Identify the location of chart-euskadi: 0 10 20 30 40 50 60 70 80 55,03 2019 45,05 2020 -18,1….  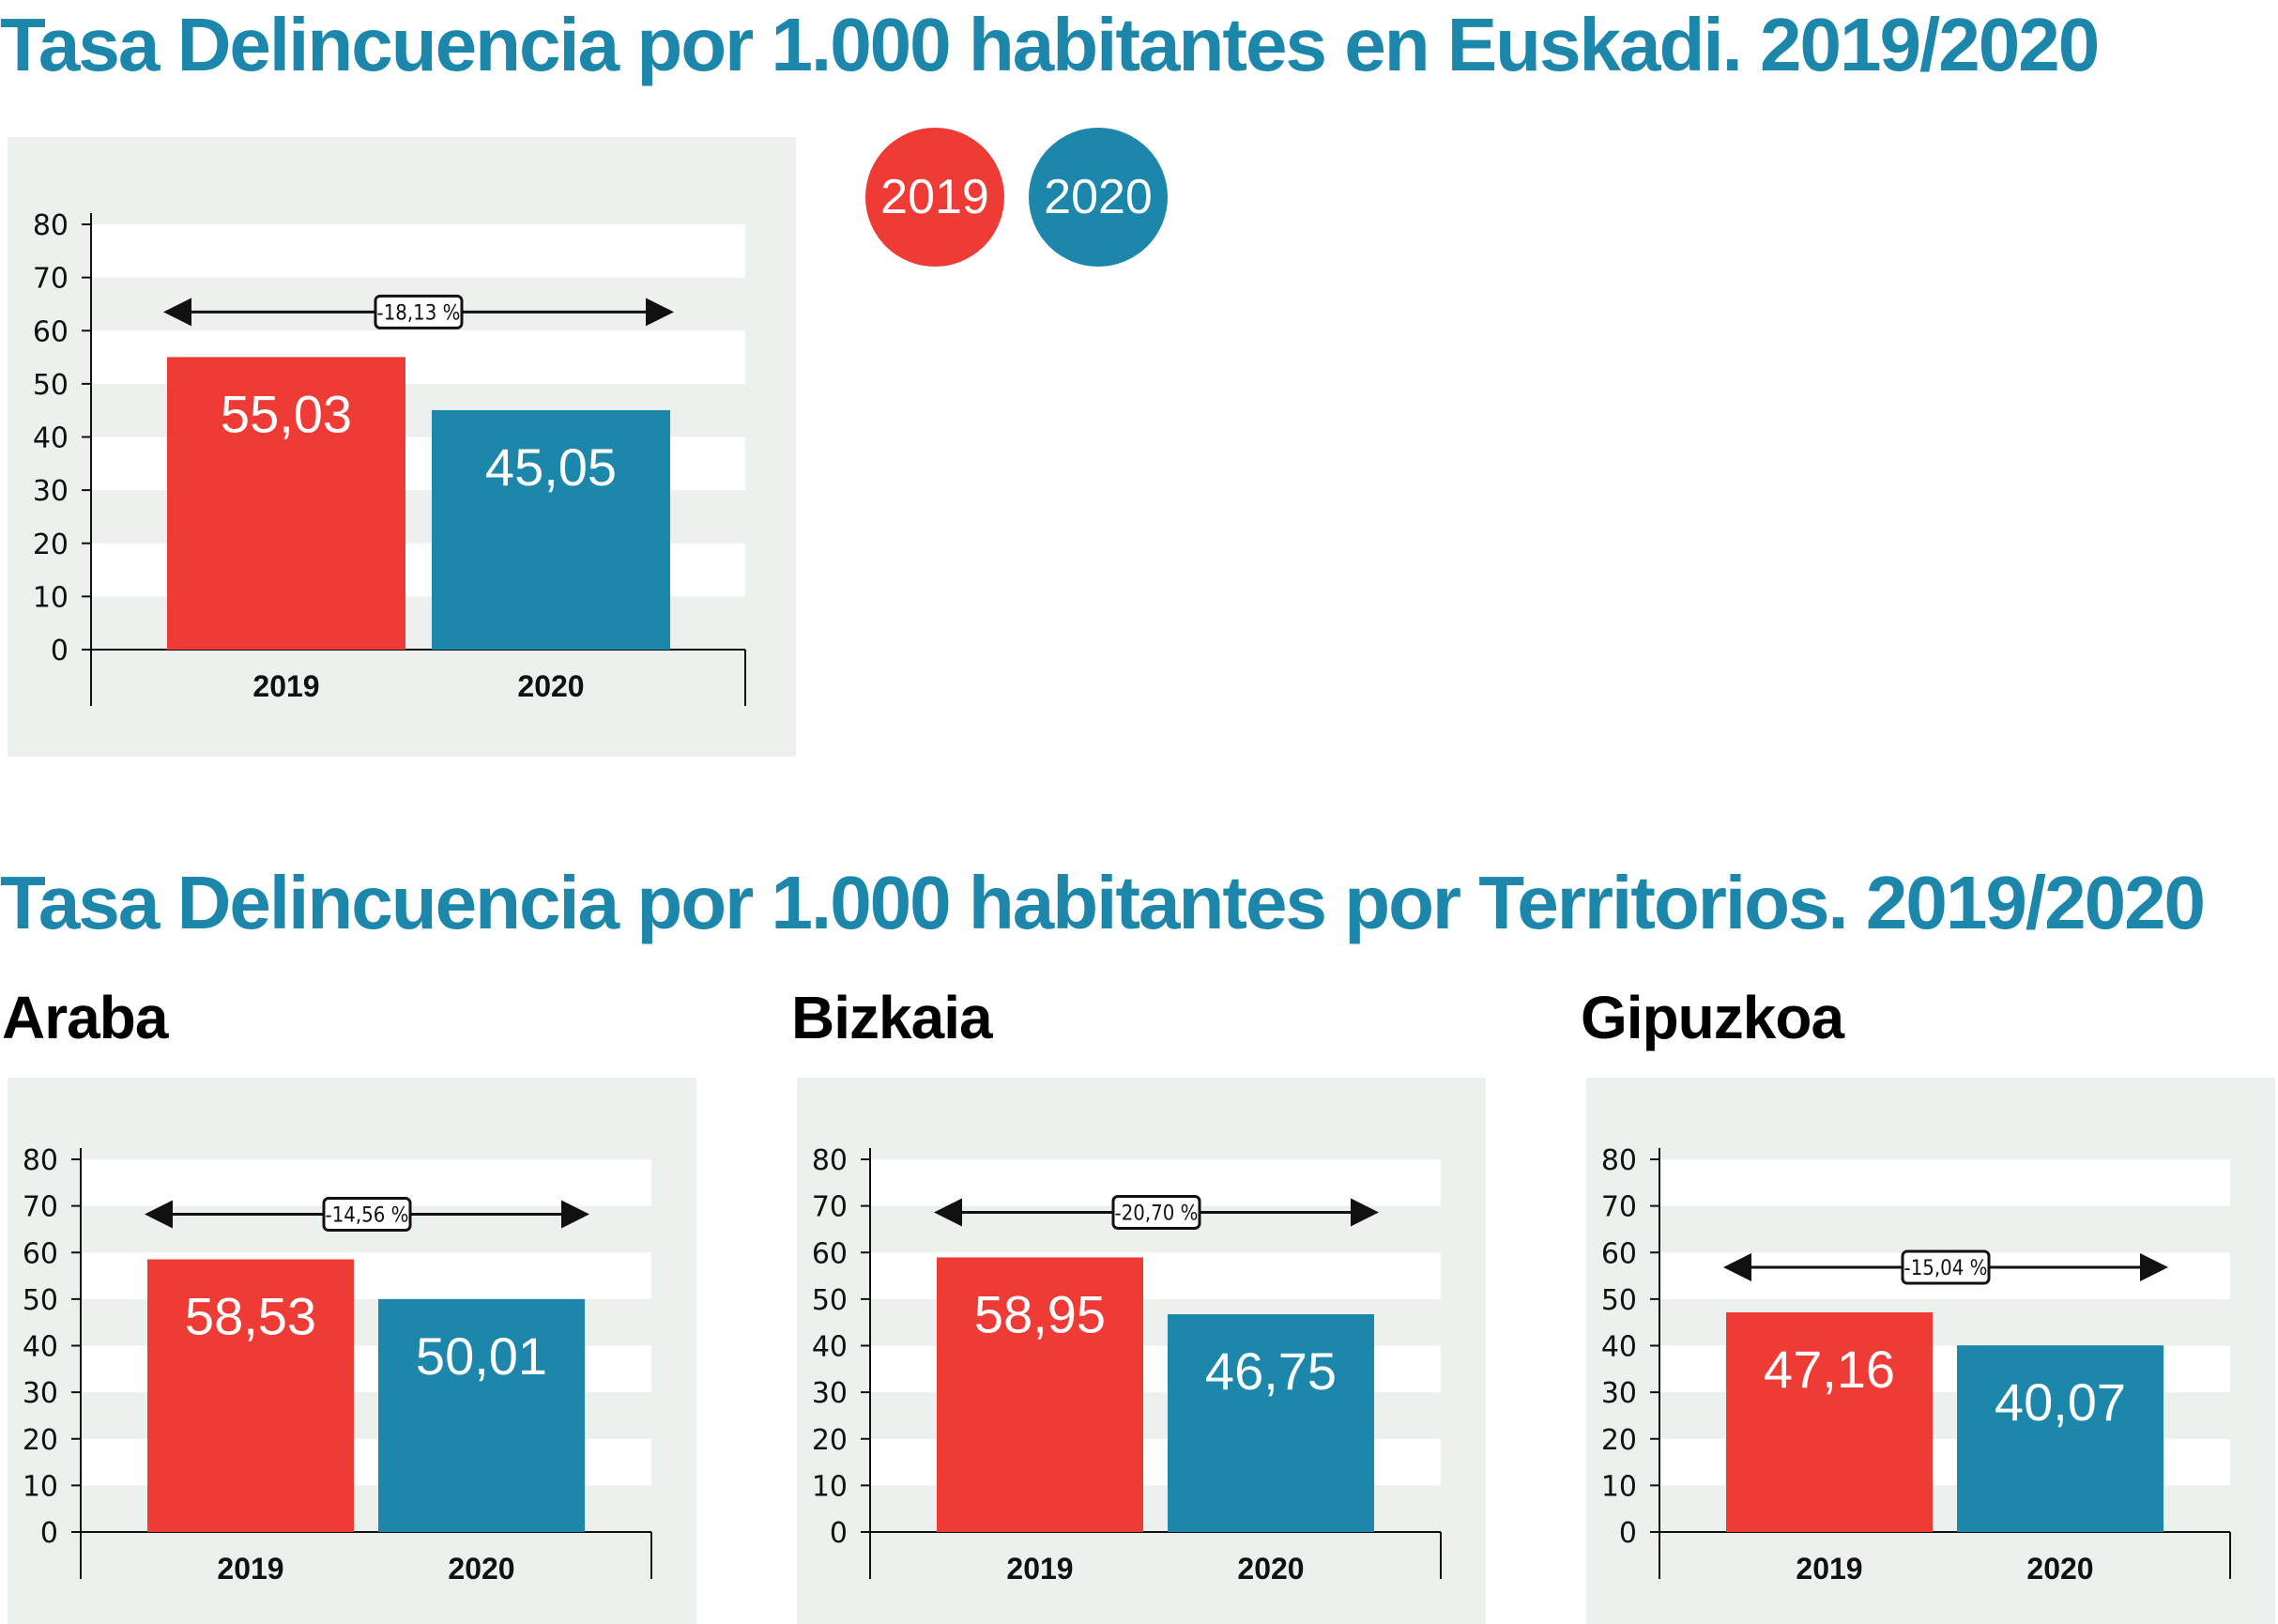
(389, 457).